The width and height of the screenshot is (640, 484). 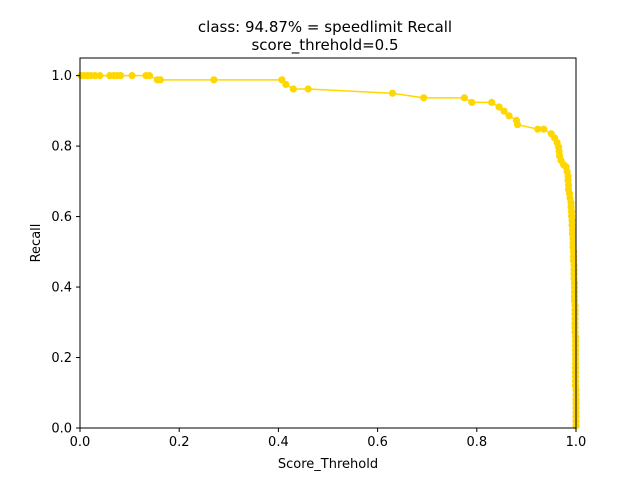 I want to click on x-tick-label: 0.0, so click(x=80, y=442).